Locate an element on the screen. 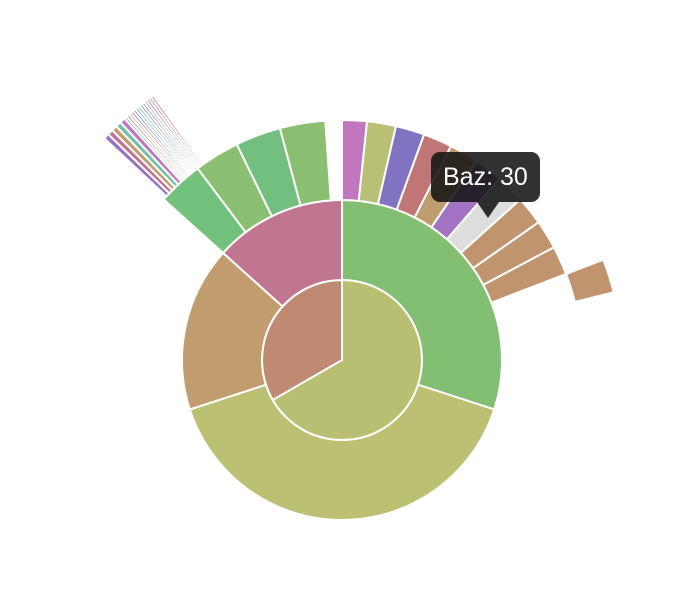  tooltip-arrow is located at coordinates (488, 210).